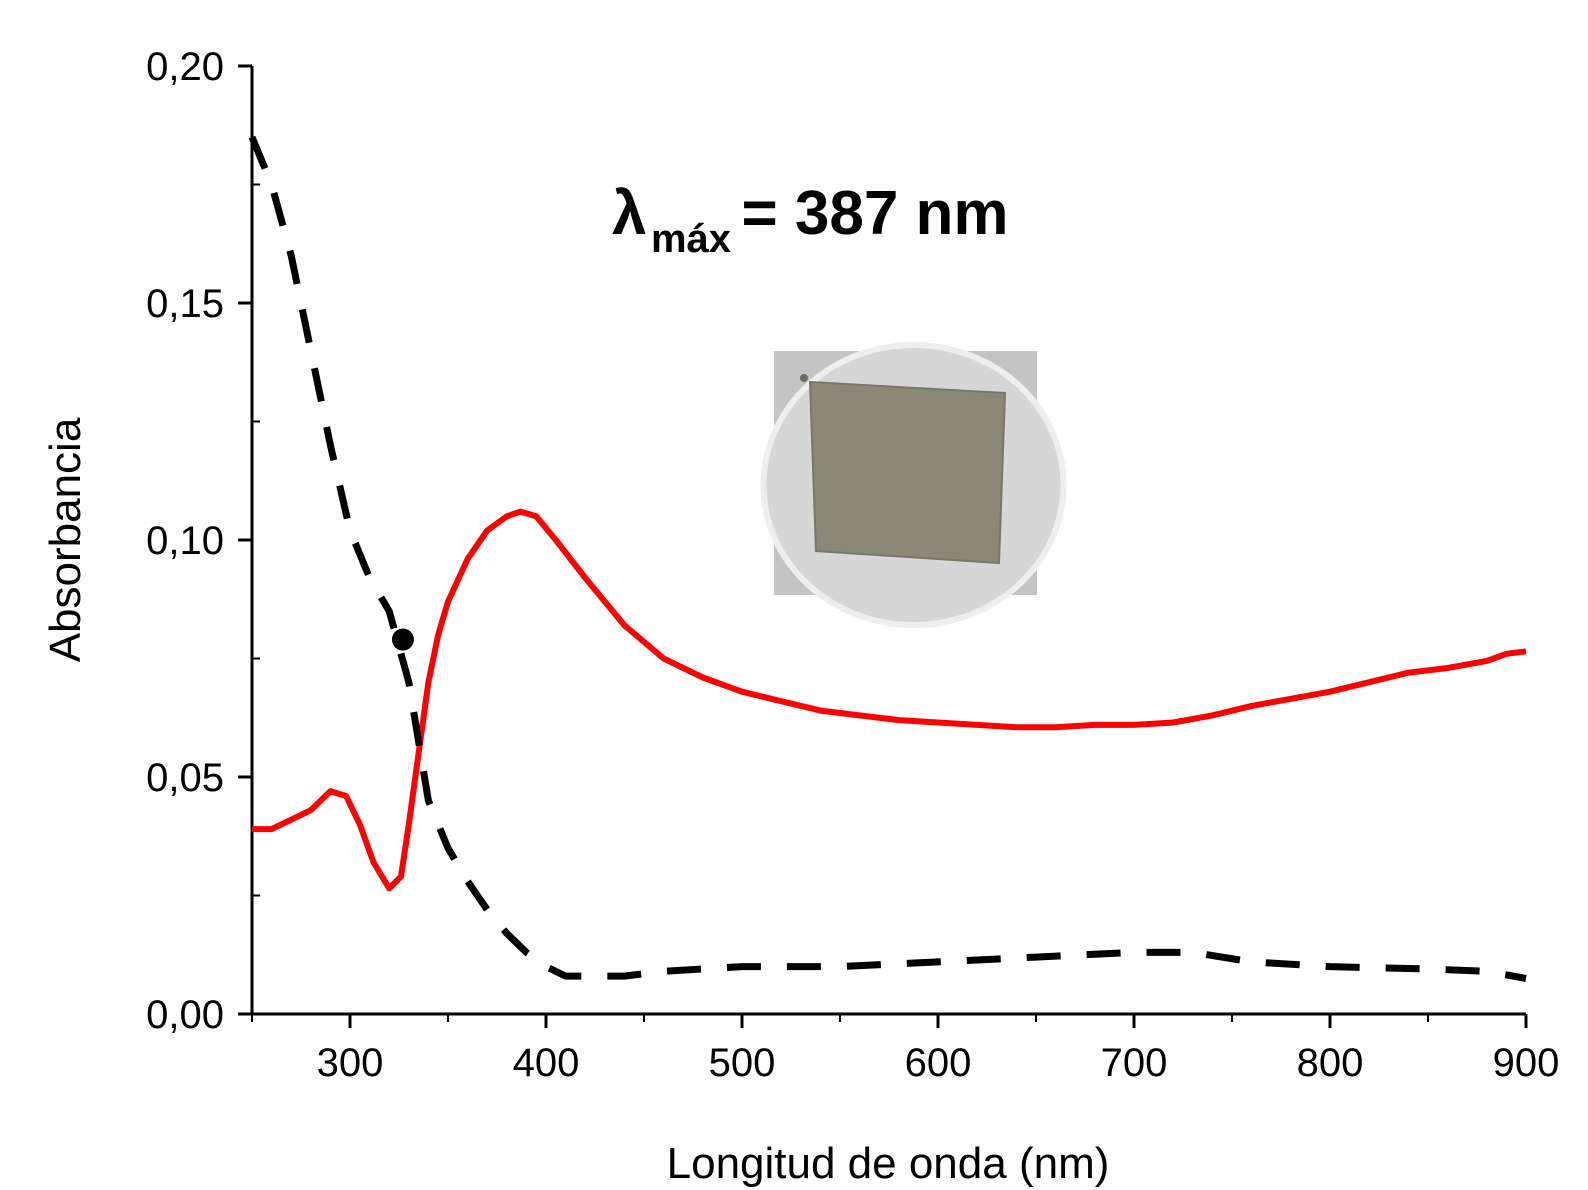 This screenshot has height=1190, width=1588. What do you see at coordinates (185, 778) in the screenshot?
I see `y-tick-label: 0,05` at bounding box center [185, 778].